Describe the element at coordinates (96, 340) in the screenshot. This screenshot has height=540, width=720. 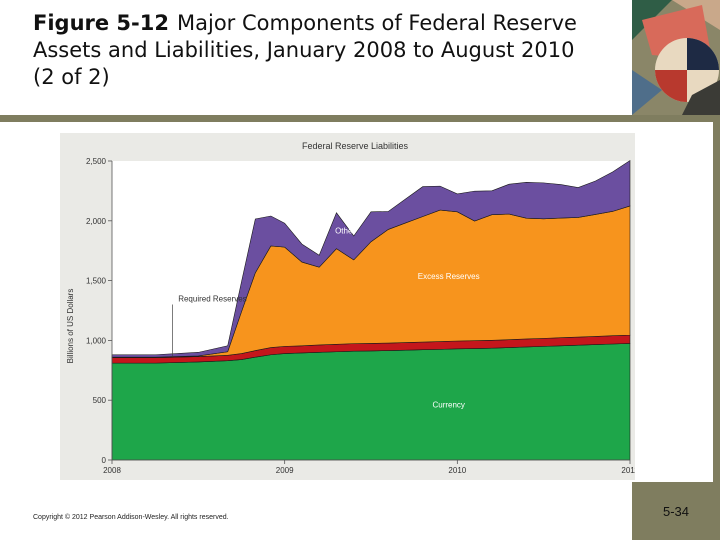
I see `y-tick-label: 1,000` at that location.